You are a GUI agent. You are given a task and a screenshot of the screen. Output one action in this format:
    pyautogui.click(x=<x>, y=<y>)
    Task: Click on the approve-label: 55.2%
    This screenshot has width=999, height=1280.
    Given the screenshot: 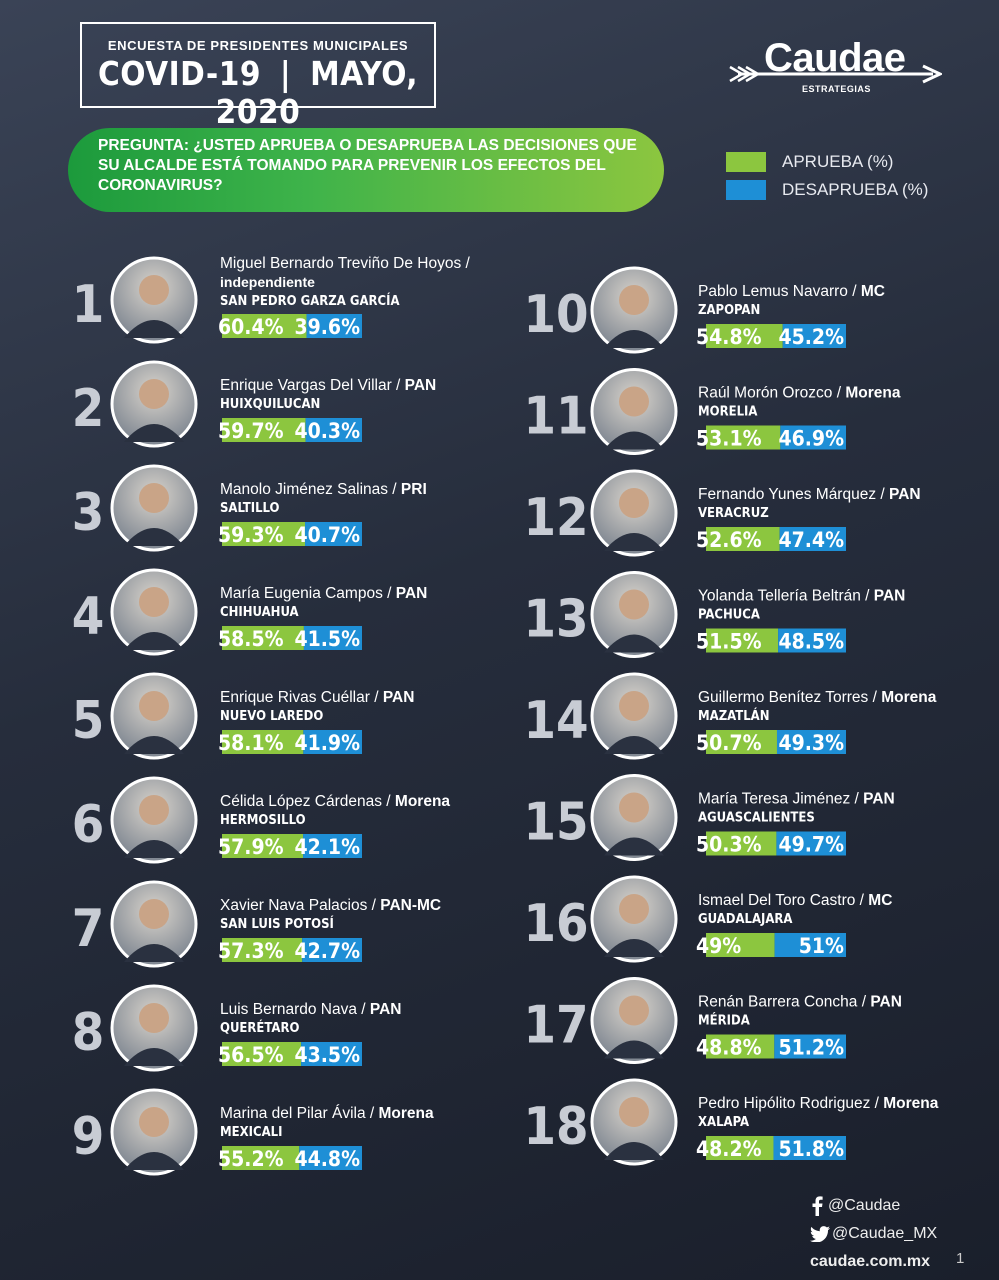 What is the action you would take?
    pyautogui.click(x=251, y=1159)
    